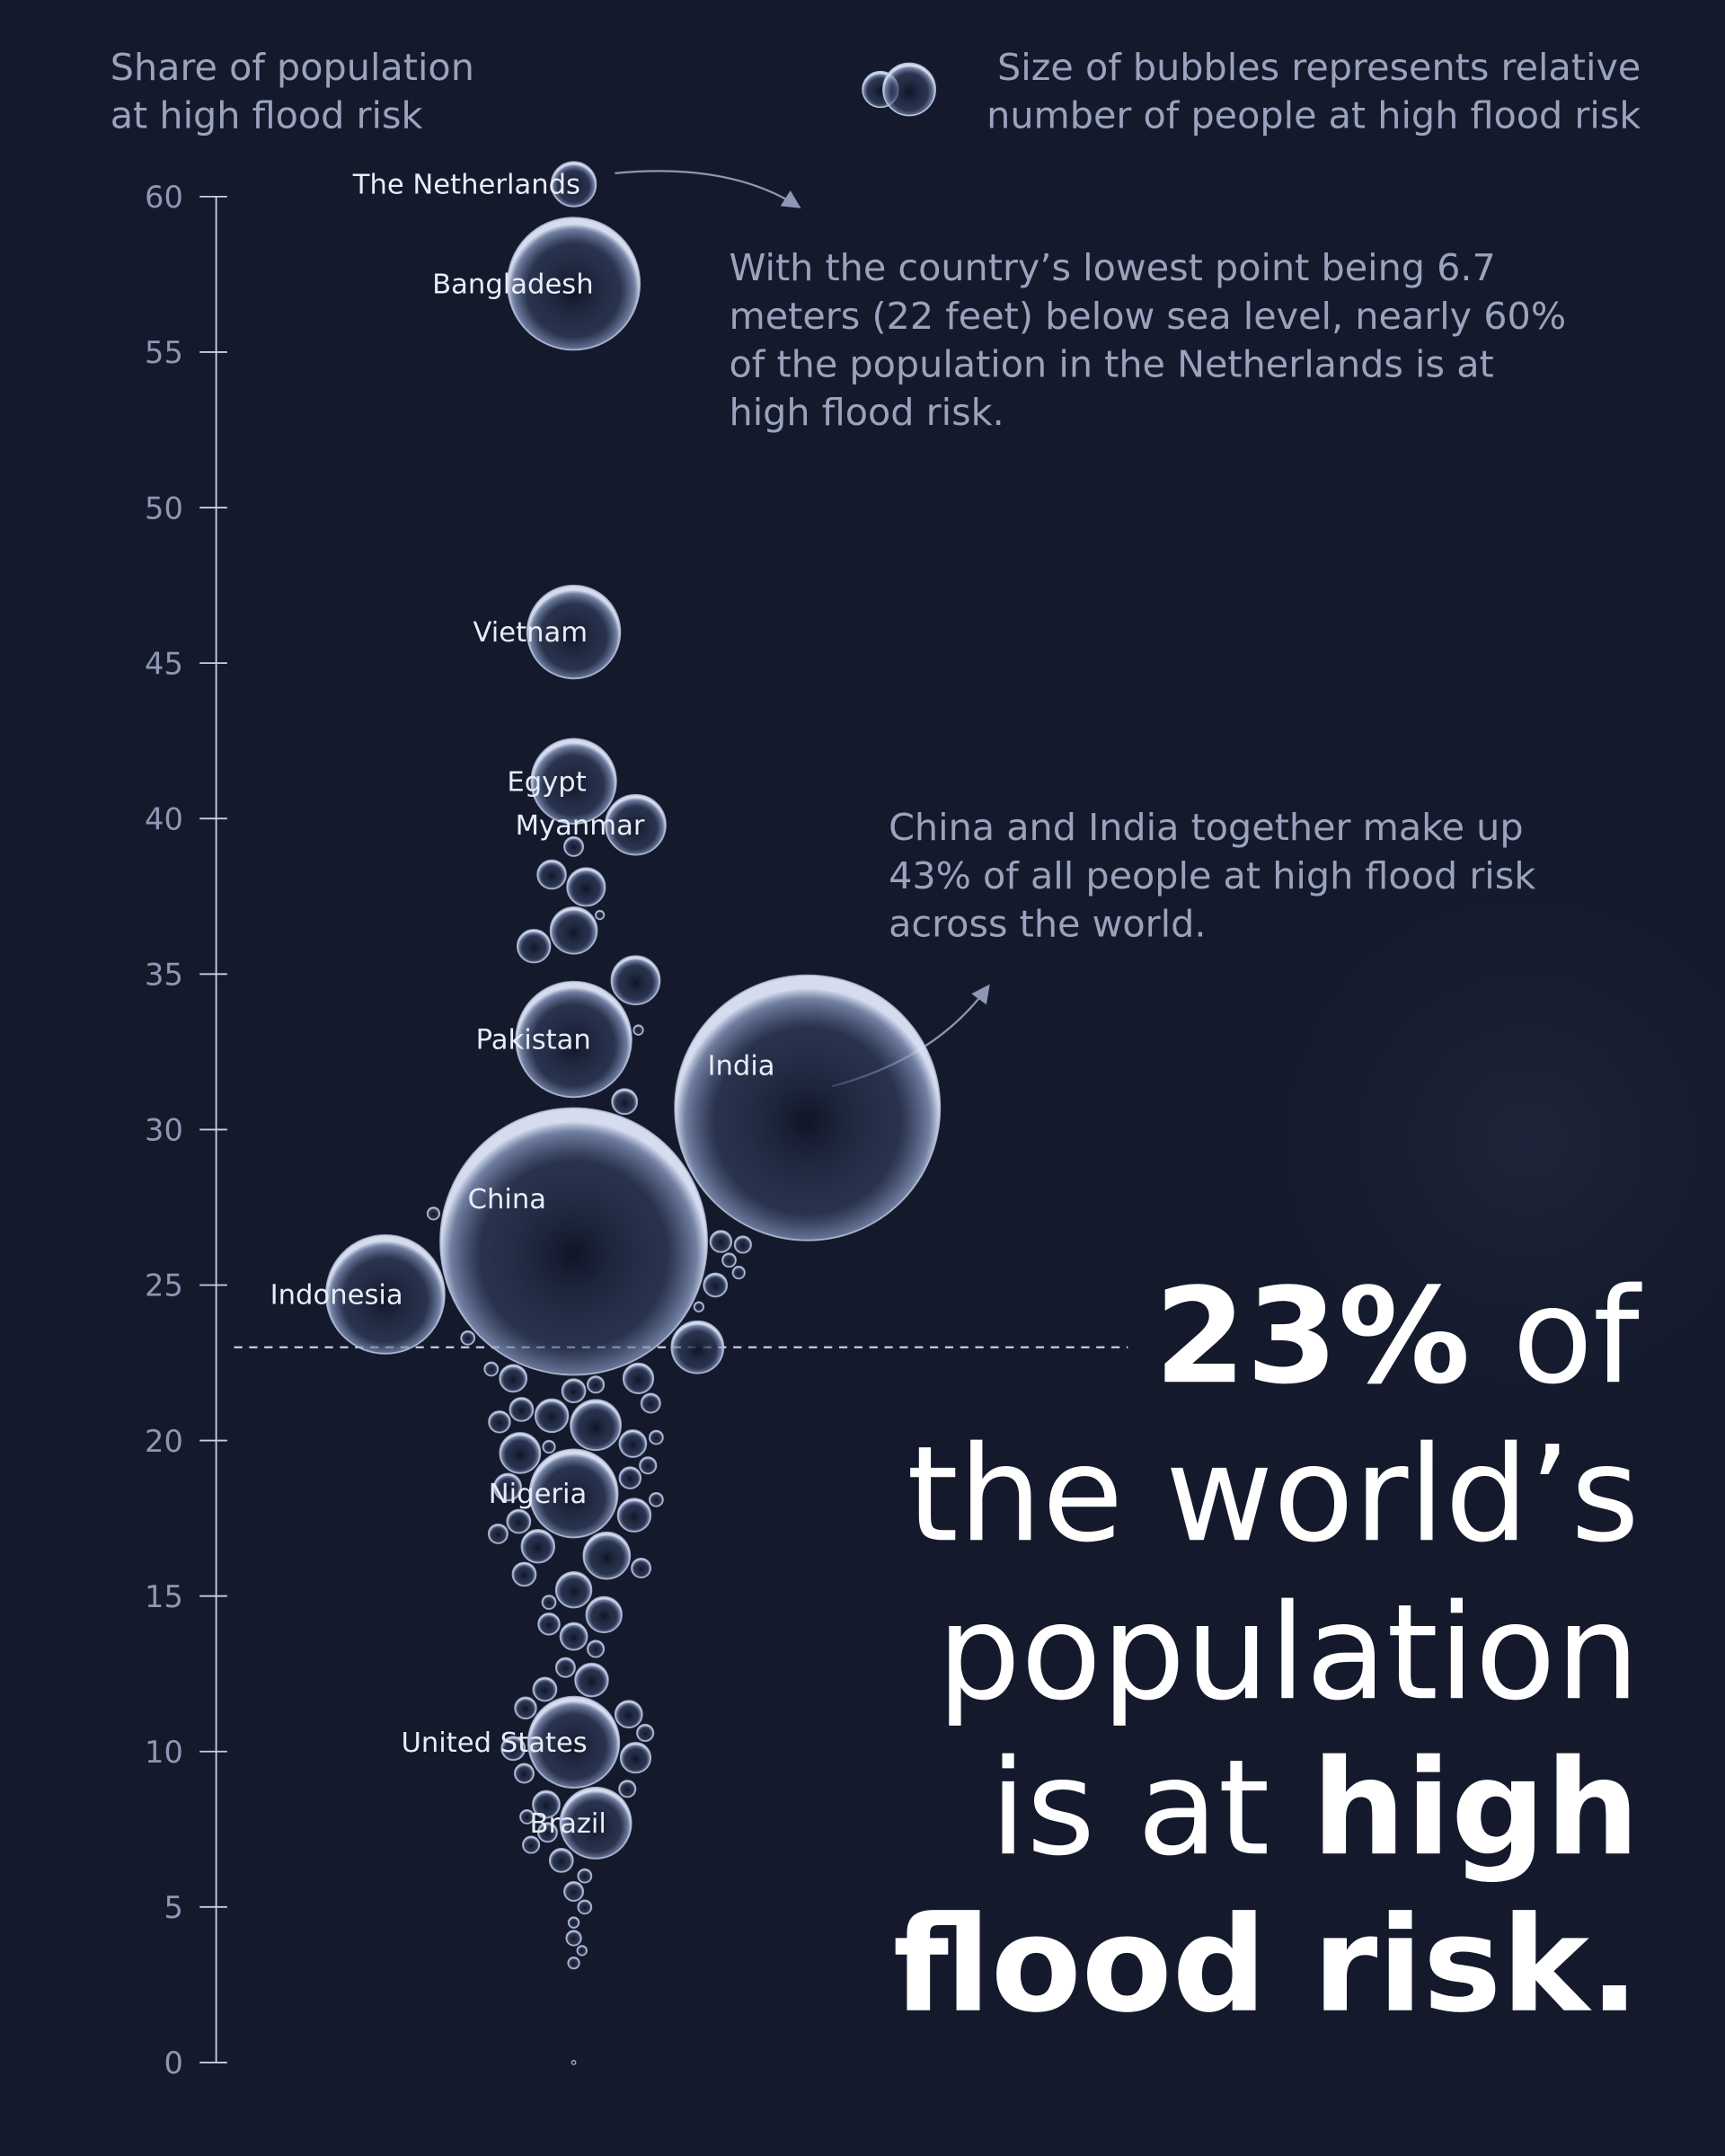  What do you see at coordinates (164, 1597) in the screenshot?
I see `y-tick-label: 15` at bounding box center [164, 1597].